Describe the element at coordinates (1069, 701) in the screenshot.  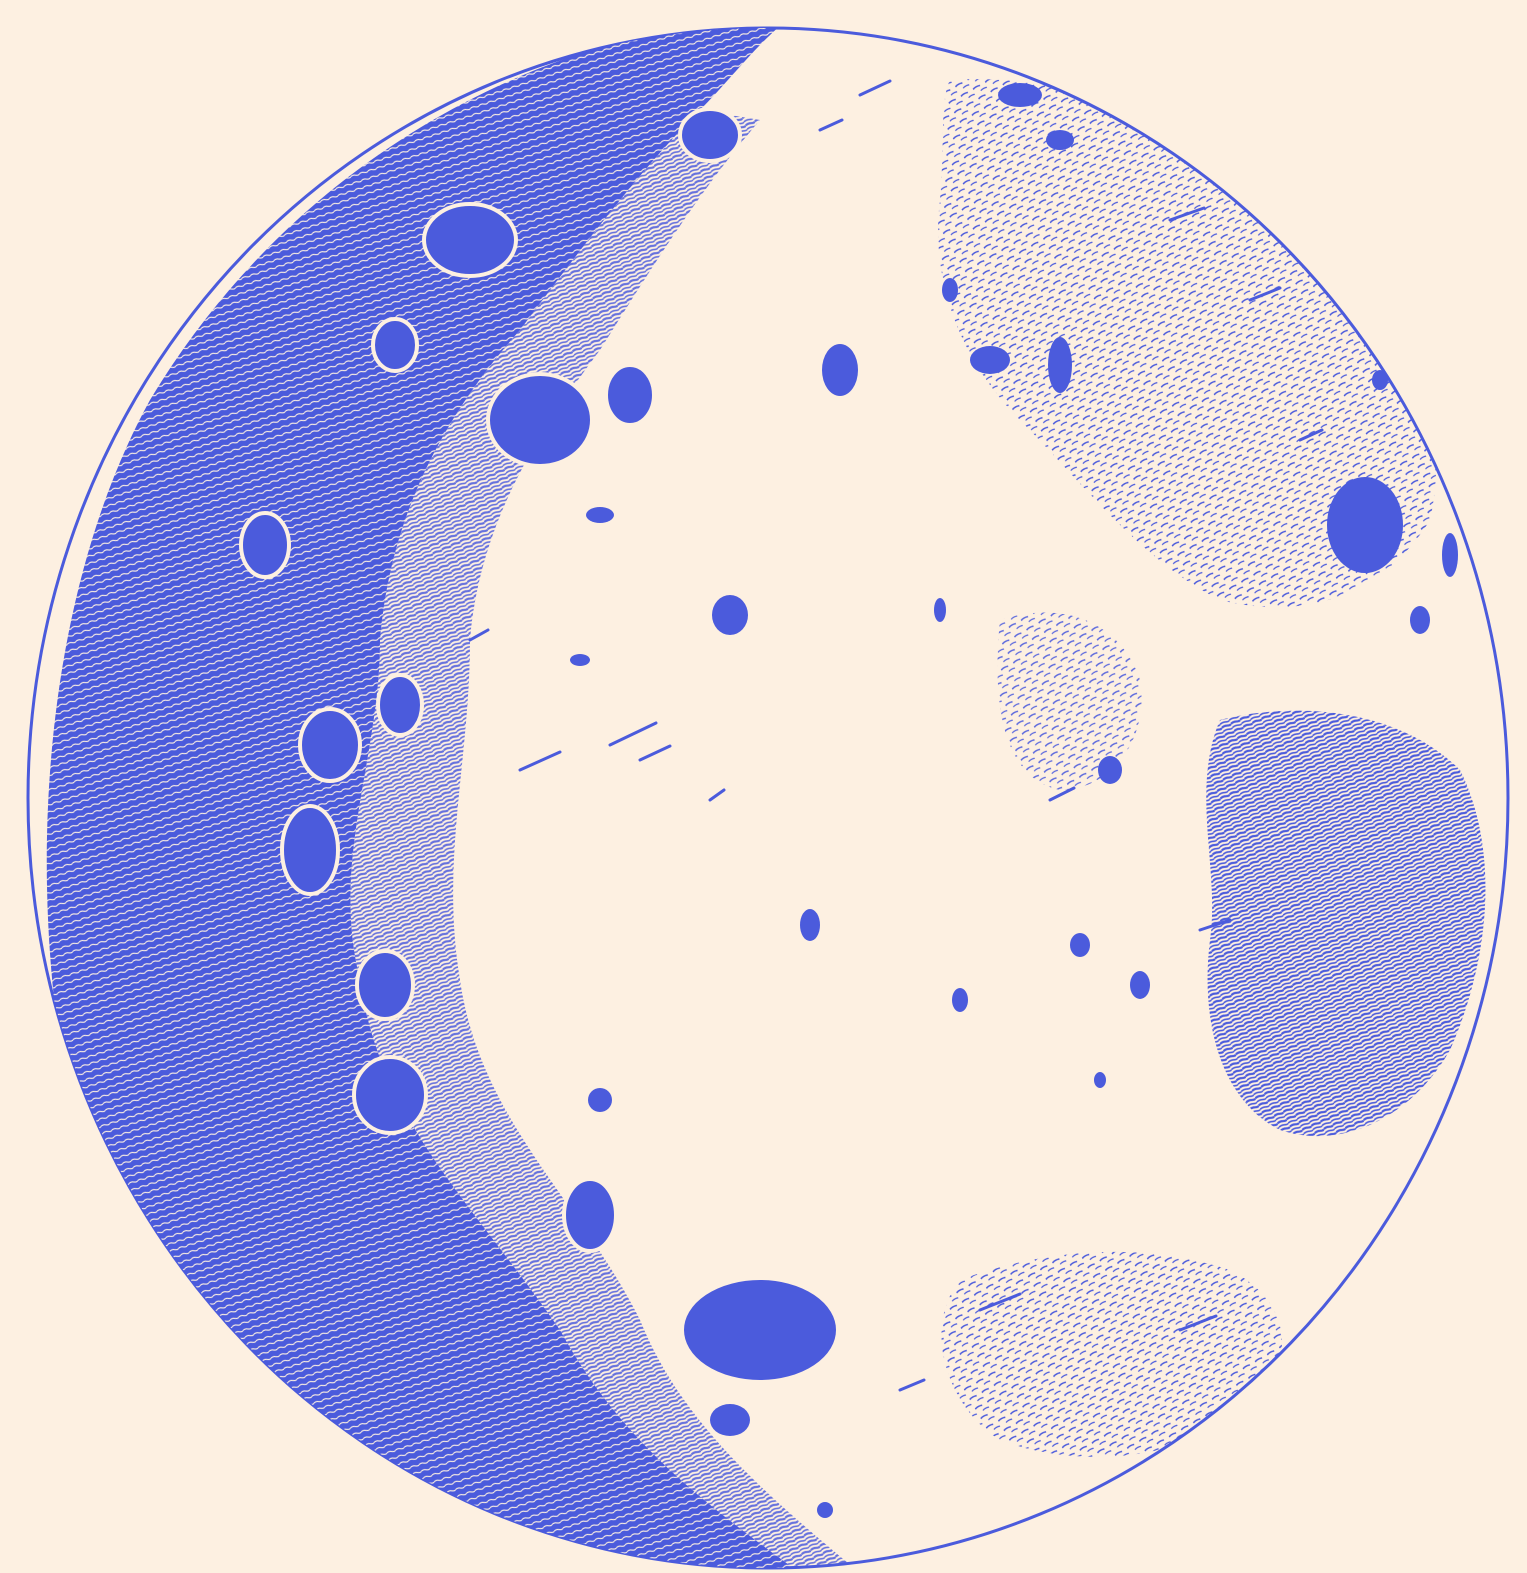
I see `mare-center-right` at that location.